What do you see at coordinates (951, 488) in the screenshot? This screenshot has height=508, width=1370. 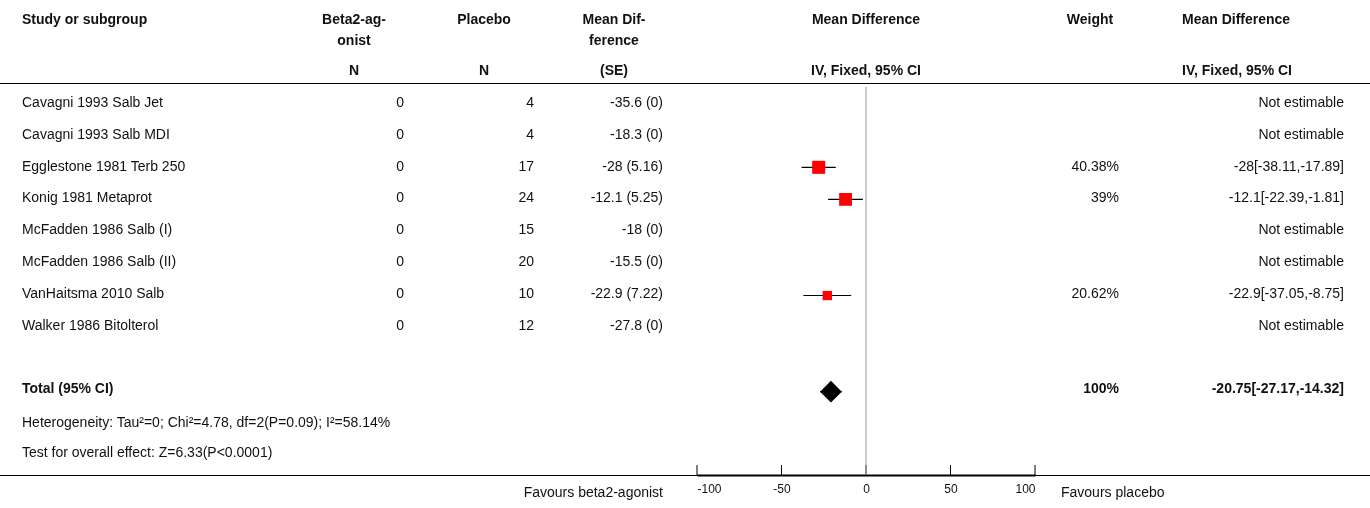 I see `x-tick-label: 50` at bounding box center [951, 488].